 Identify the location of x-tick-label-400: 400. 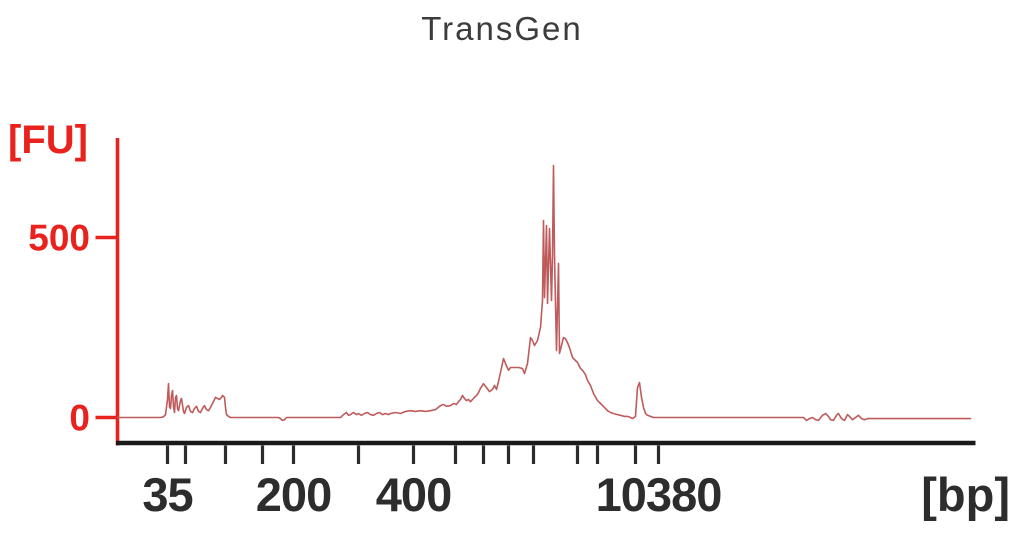
(413, 494).